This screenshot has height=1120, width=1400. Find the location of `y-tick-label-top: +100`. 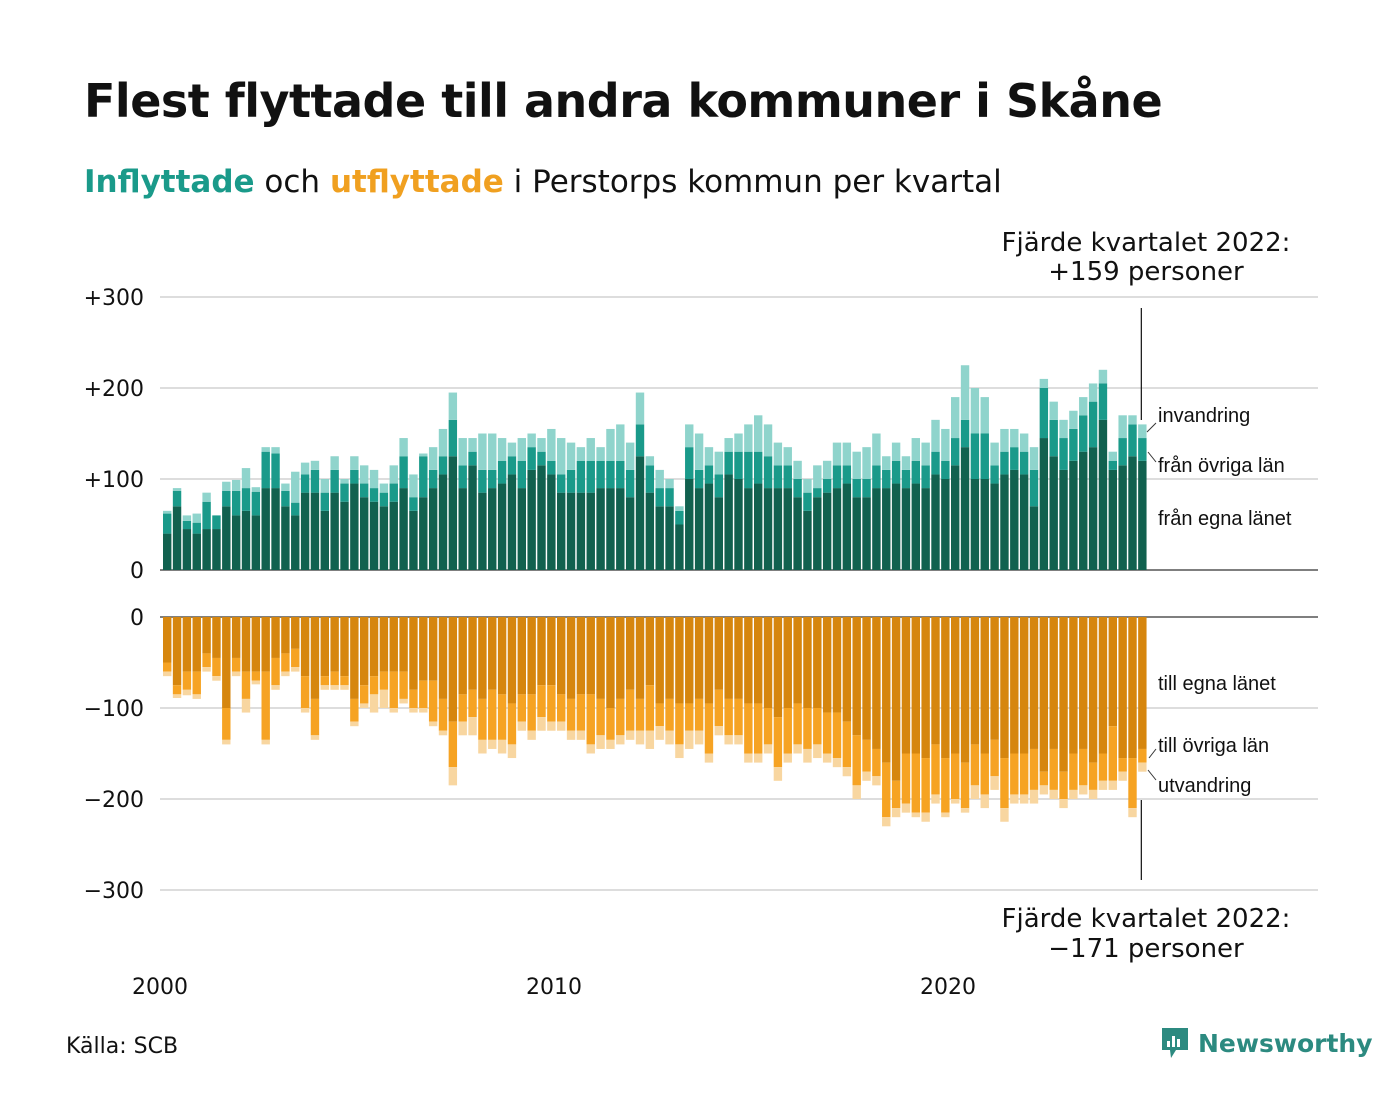

y-tick-label-top: +100 is located at coordinates (114, 480).